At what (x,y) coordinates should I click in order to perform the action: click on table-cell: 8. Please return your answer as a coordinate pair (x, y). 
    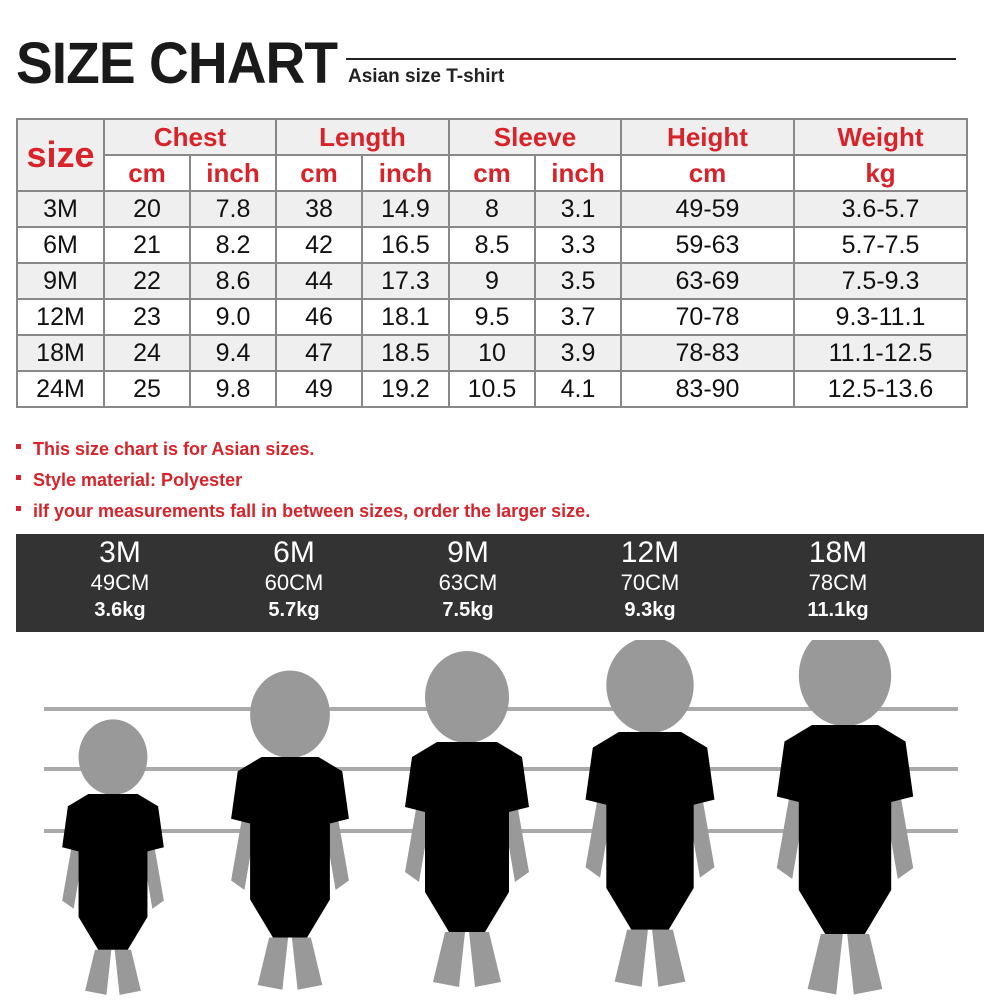
    Looking at the image, I should click on (492, 209).